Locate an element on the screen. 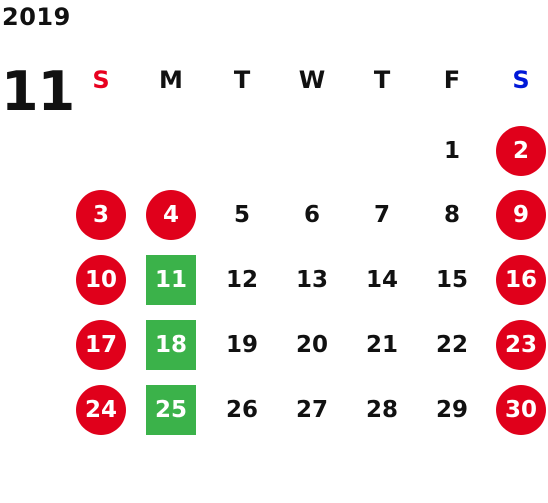 The image size is (548, 503). day-cell-6: 6 is located at coordinates (311, 215).